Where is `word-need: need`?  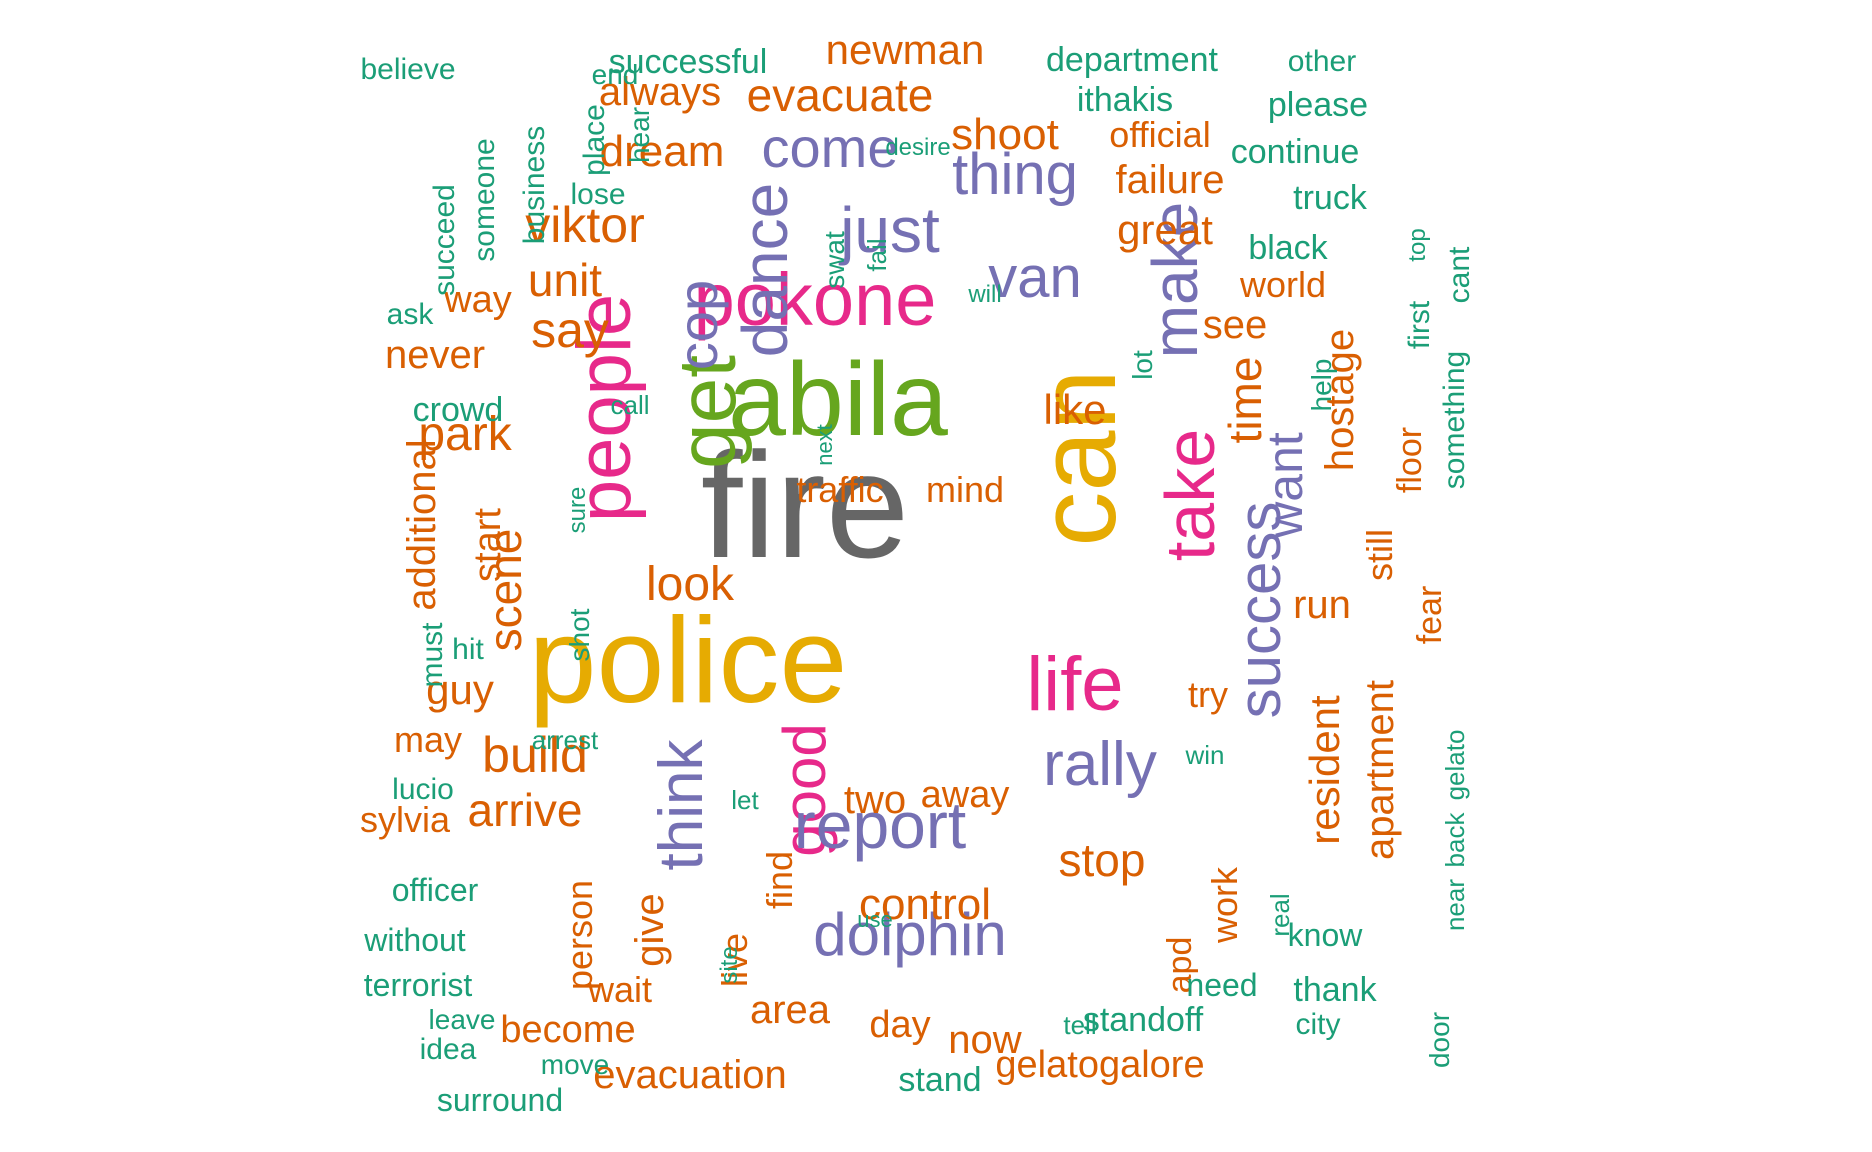 word-need: need is located at coordinates (1222, 985).